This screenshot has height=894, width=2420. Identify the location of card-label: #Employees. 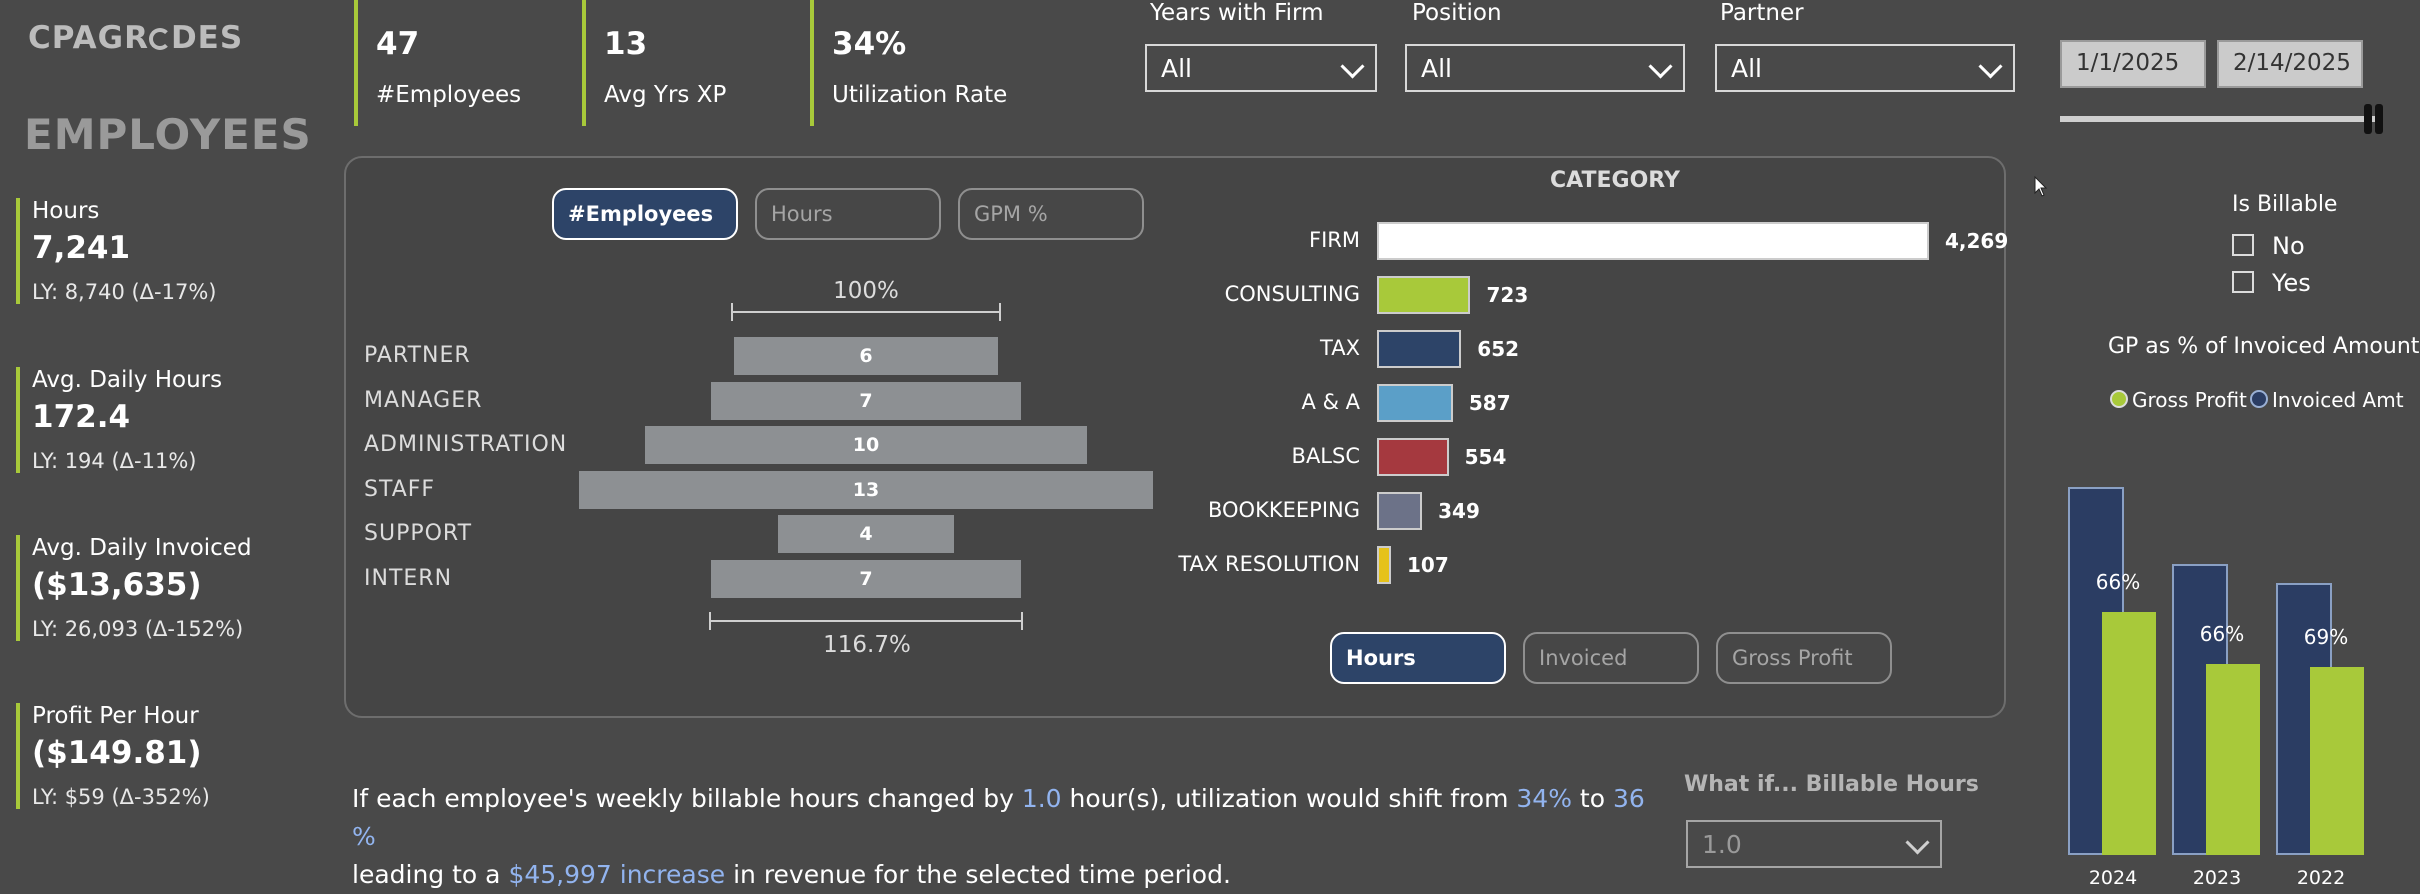
(449, 95).